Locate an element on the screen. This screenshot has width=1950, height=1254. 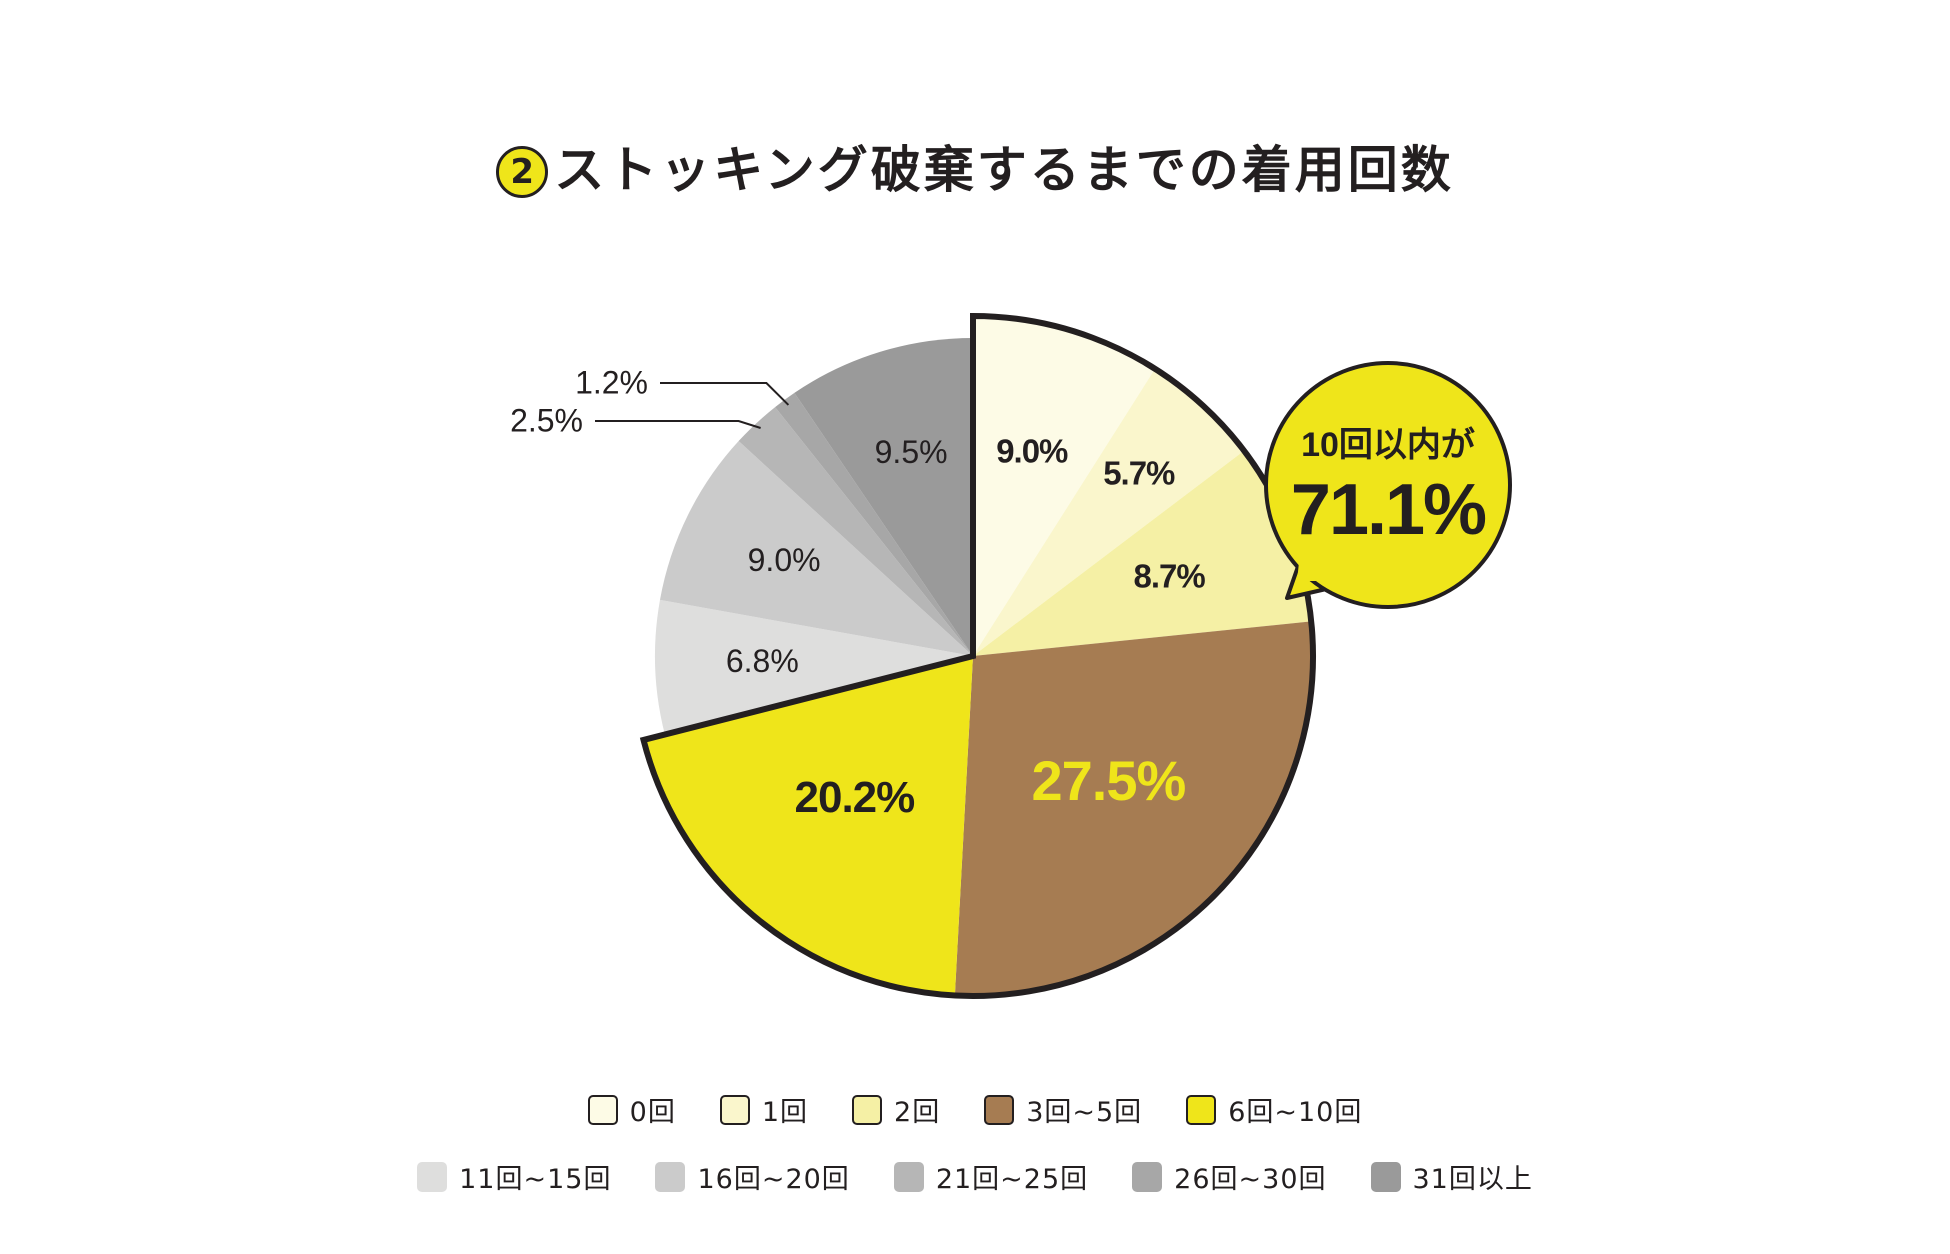
legend-label: 26回~30回 is located at coordinates (1250, 1179).